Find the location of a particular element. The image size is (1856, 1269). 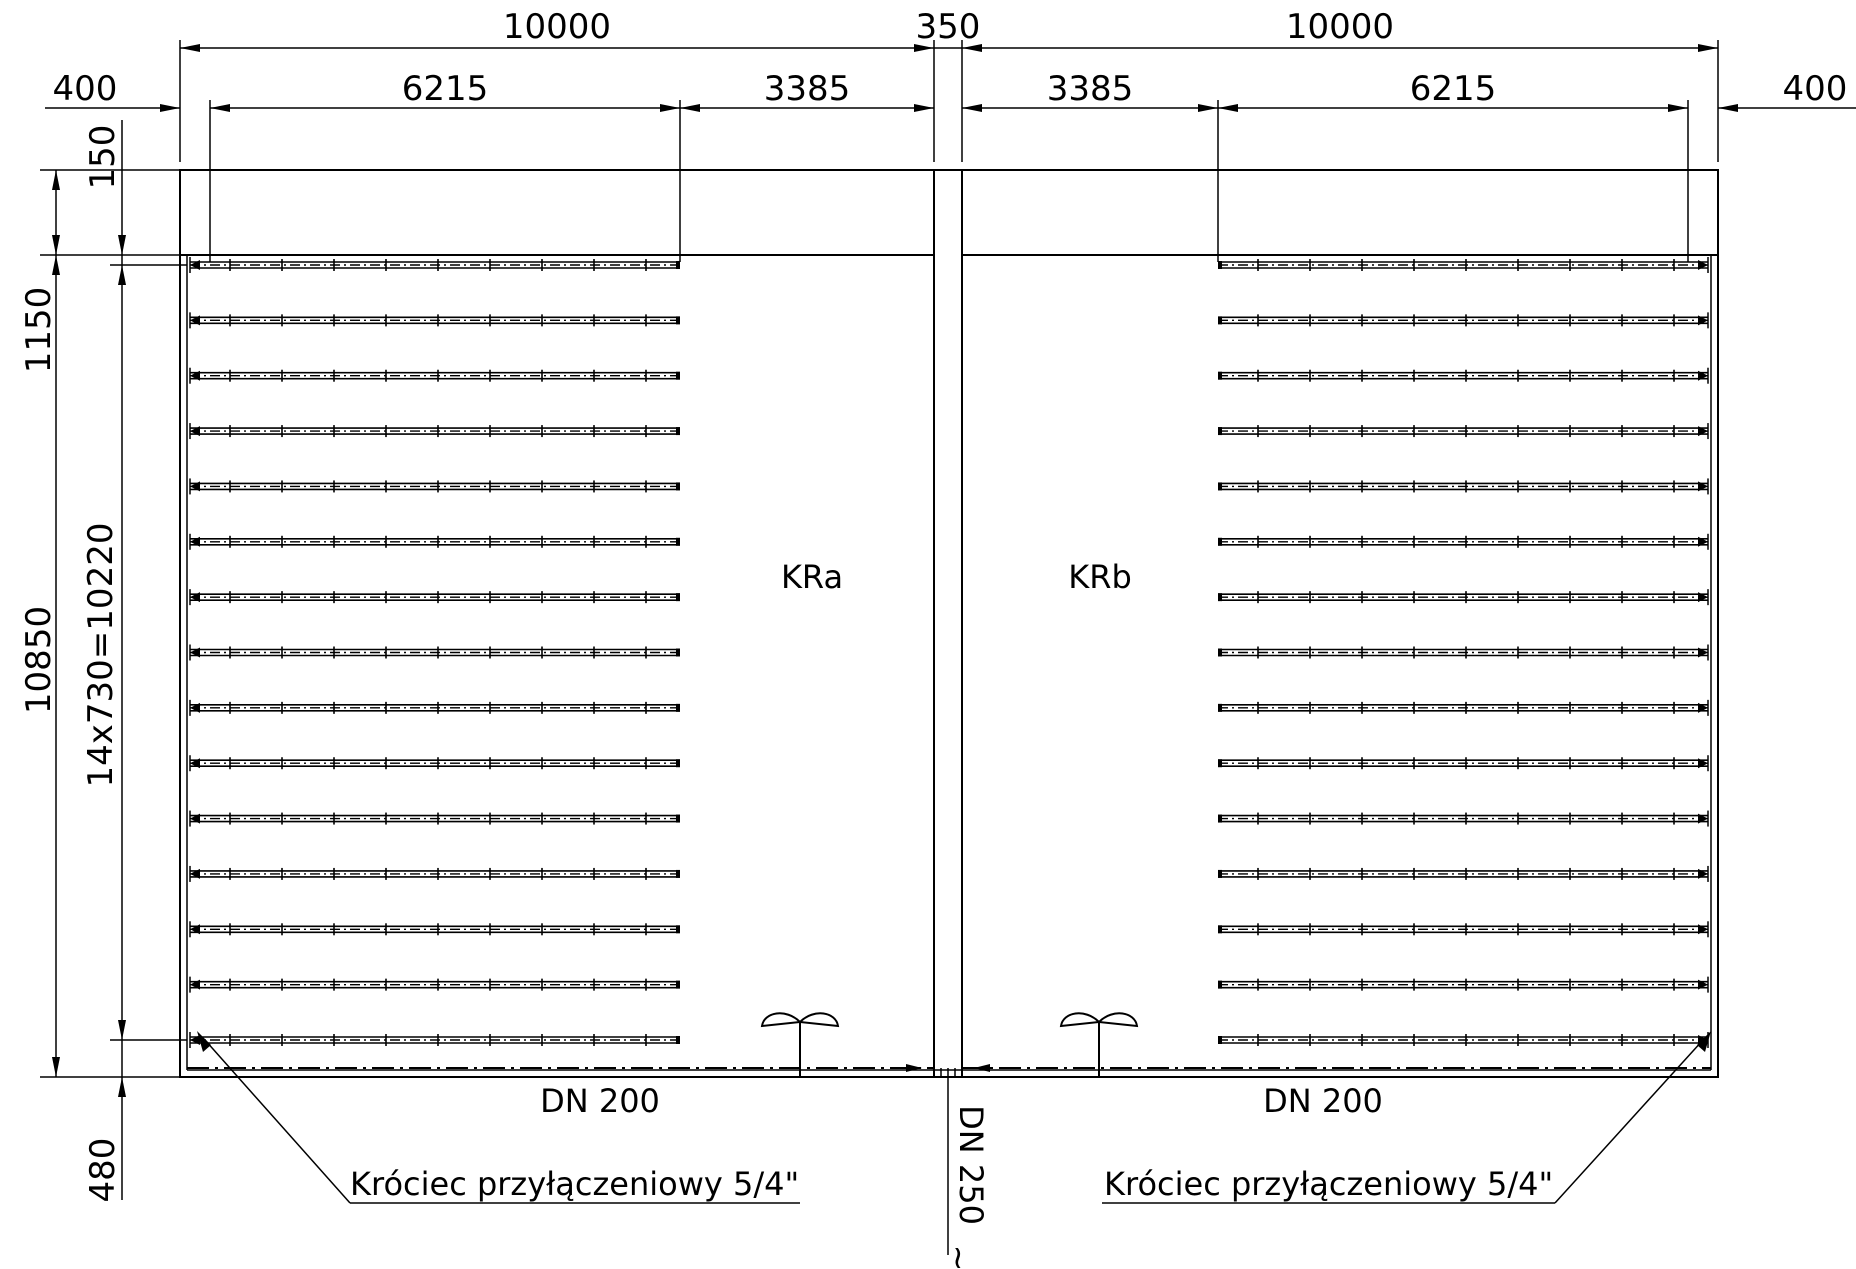

dim-top-left-width: 10000 is located at coordinates (557, 27).